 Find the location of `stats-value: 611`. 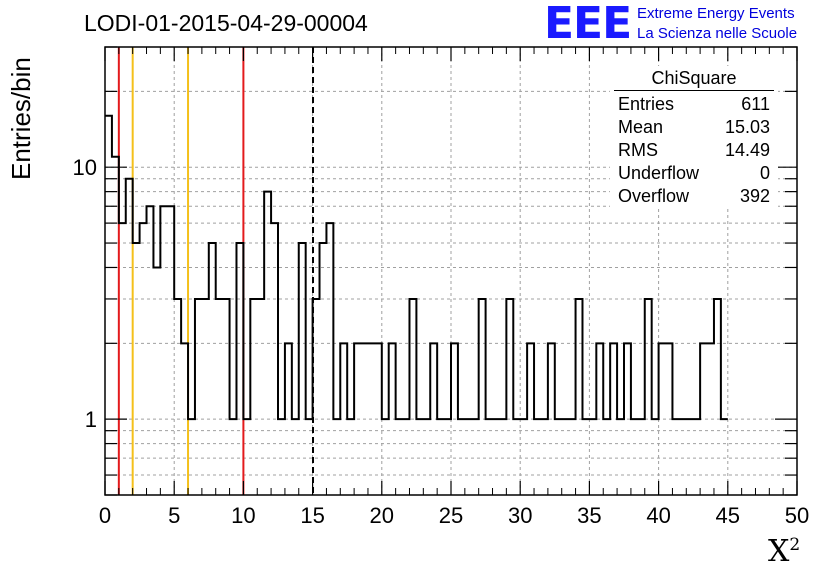

stats-value: 611 is located at coordinates (755, 104).